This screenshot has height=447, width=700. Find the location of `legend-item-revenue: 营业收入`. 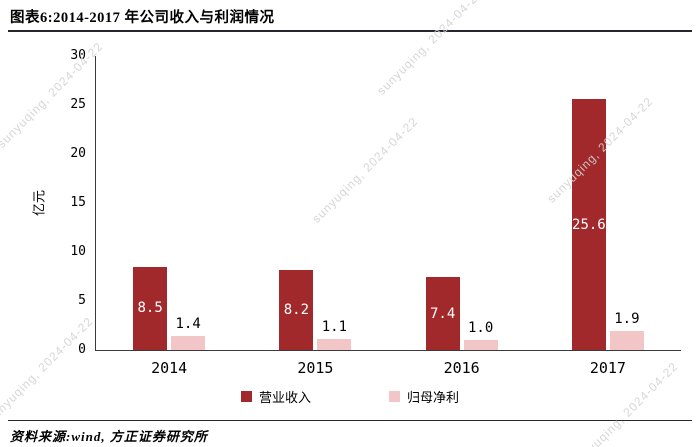

legend-item-revenue: 营业收入 is located at coordinates (275, 396).